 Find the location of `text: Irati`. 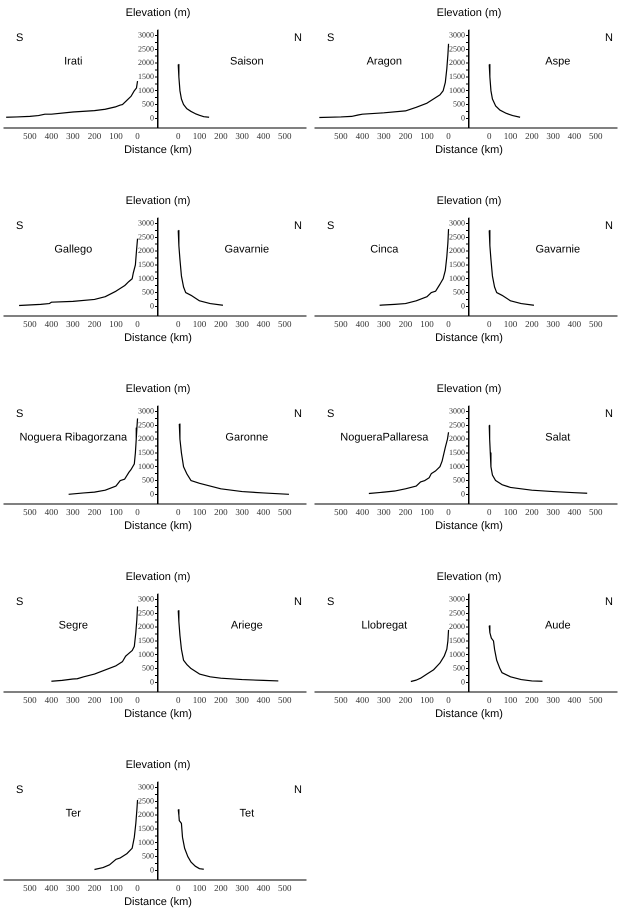

text: Irati is located at coordinates (73, 61).